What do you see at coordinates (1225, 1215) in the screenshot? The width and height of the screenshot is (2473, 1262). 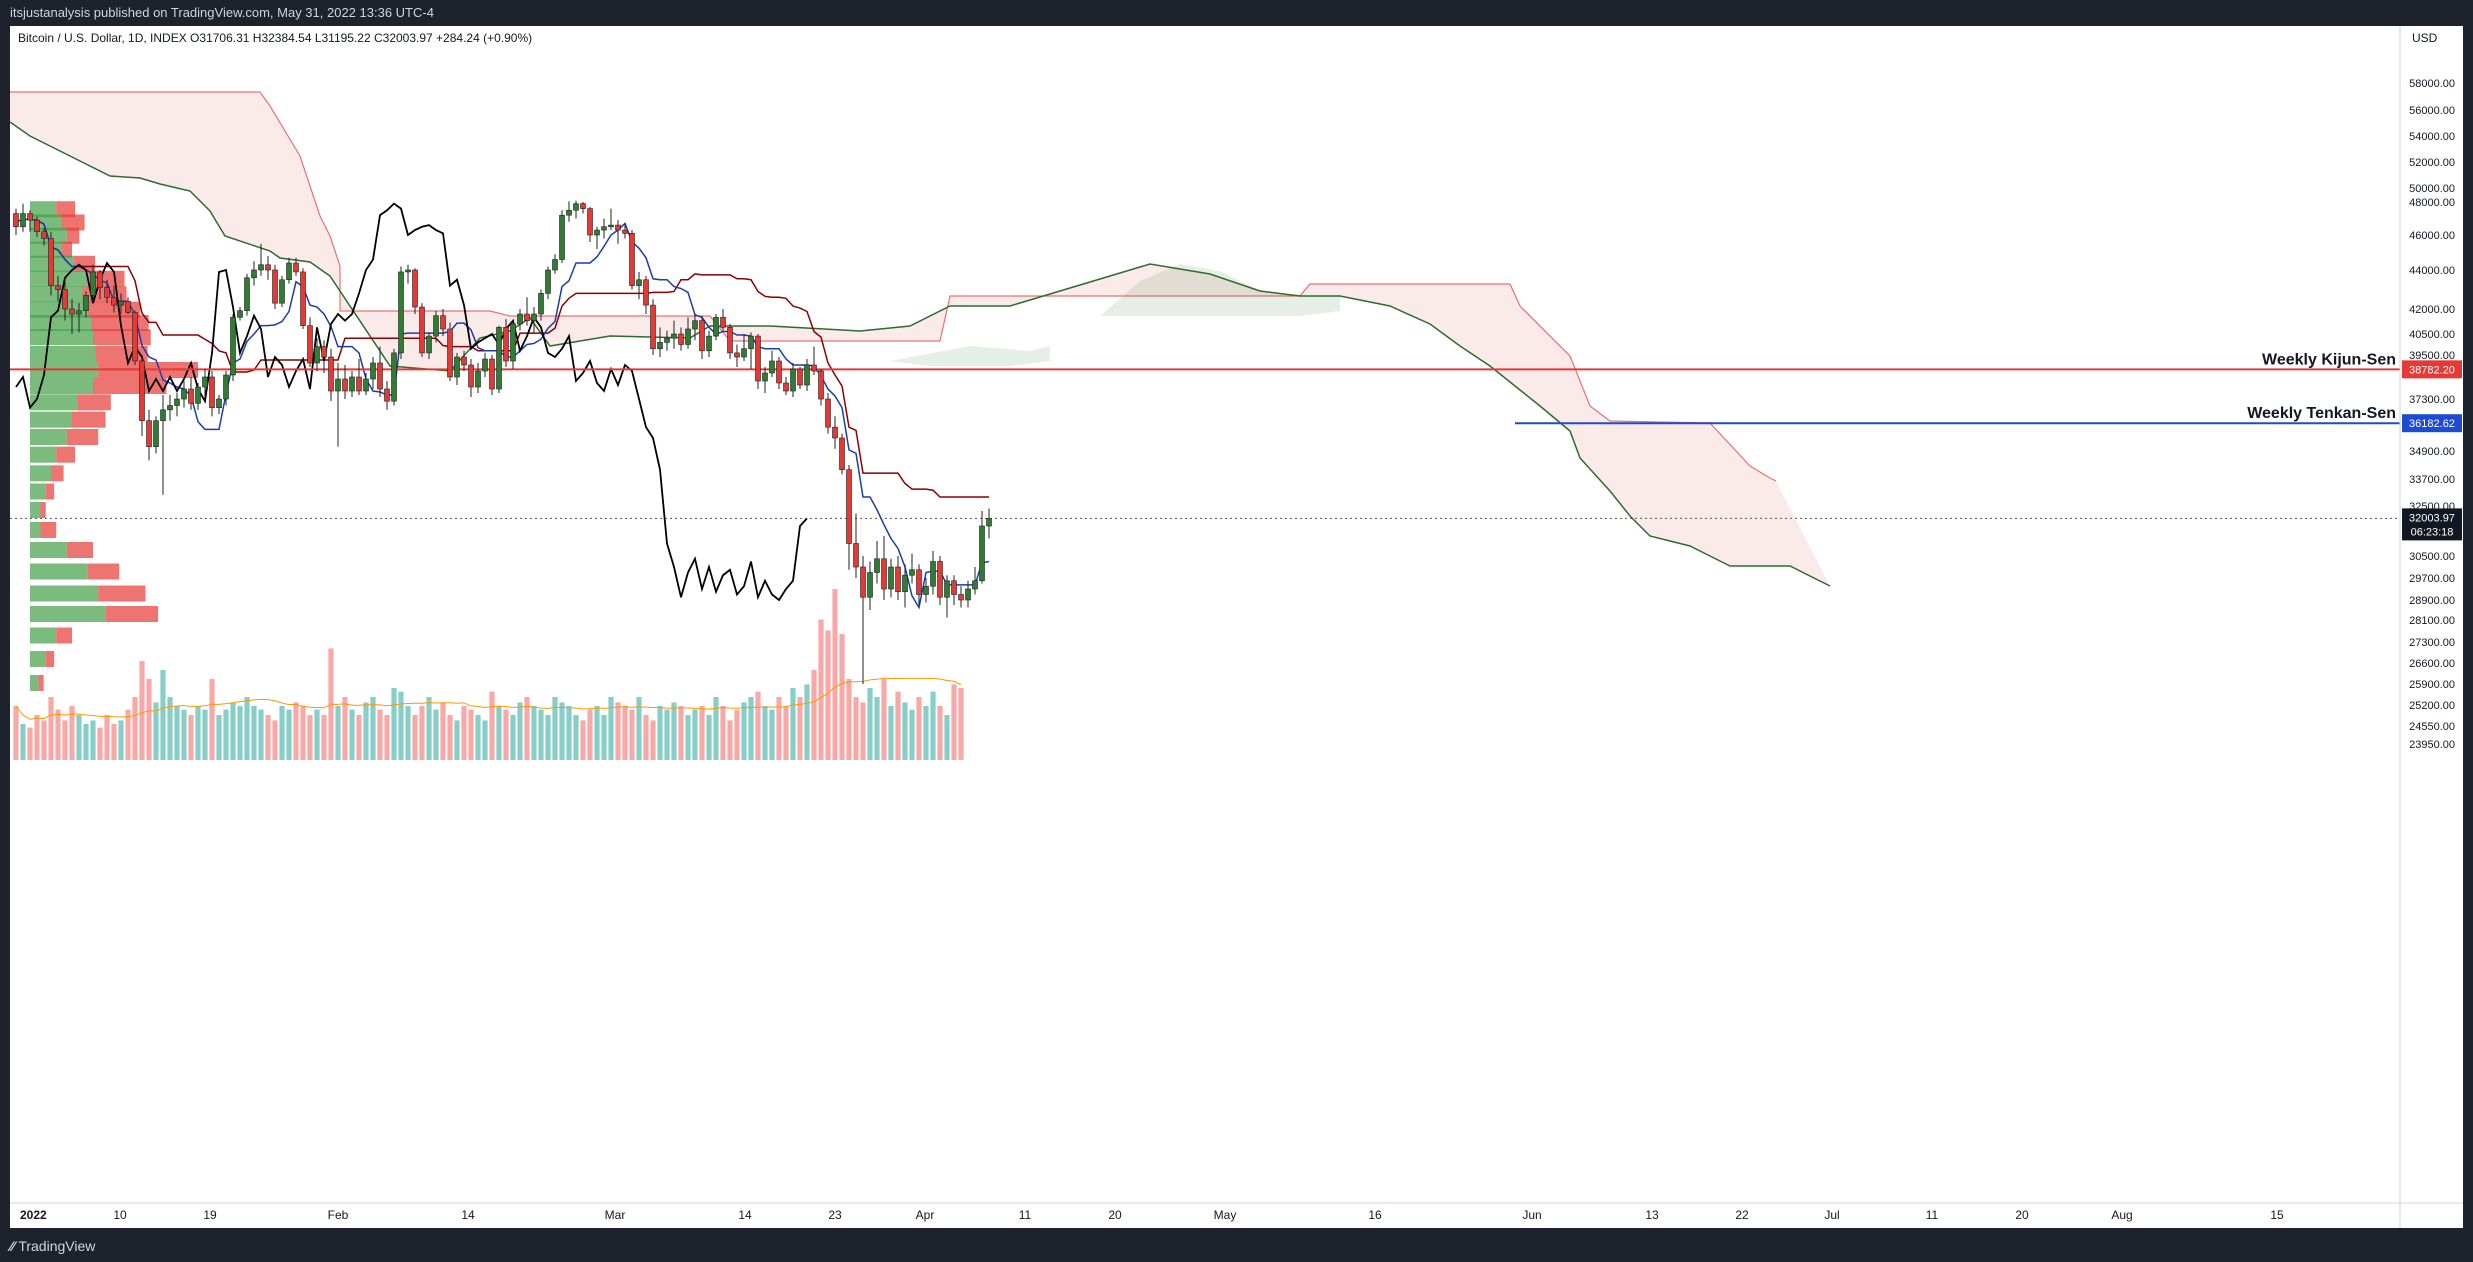 I see `x-tick-label: May` at bounding box center [1225, 1215].